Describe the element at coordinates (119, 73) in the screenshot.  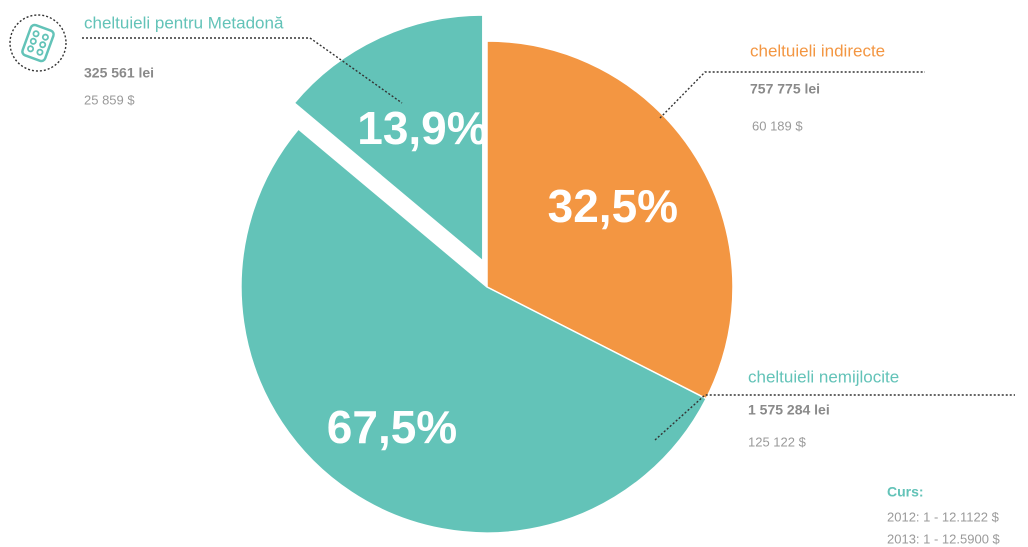
I see `lei-amount: 325 561 lei` at that location.